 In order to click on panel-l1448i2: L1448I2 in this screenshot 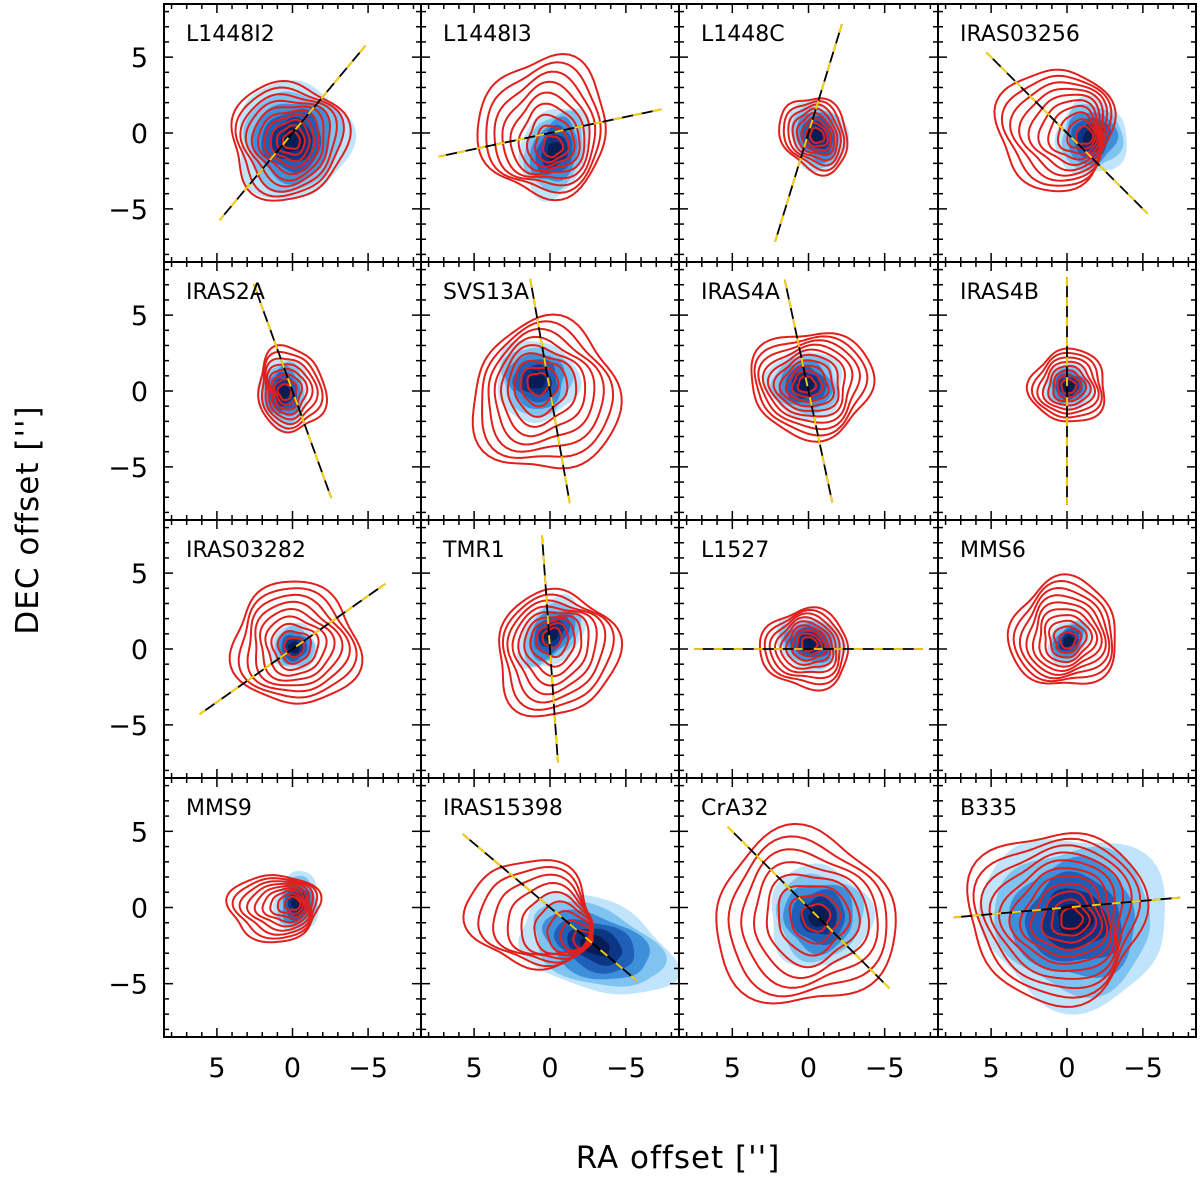, I will do `click(292, 133)`.